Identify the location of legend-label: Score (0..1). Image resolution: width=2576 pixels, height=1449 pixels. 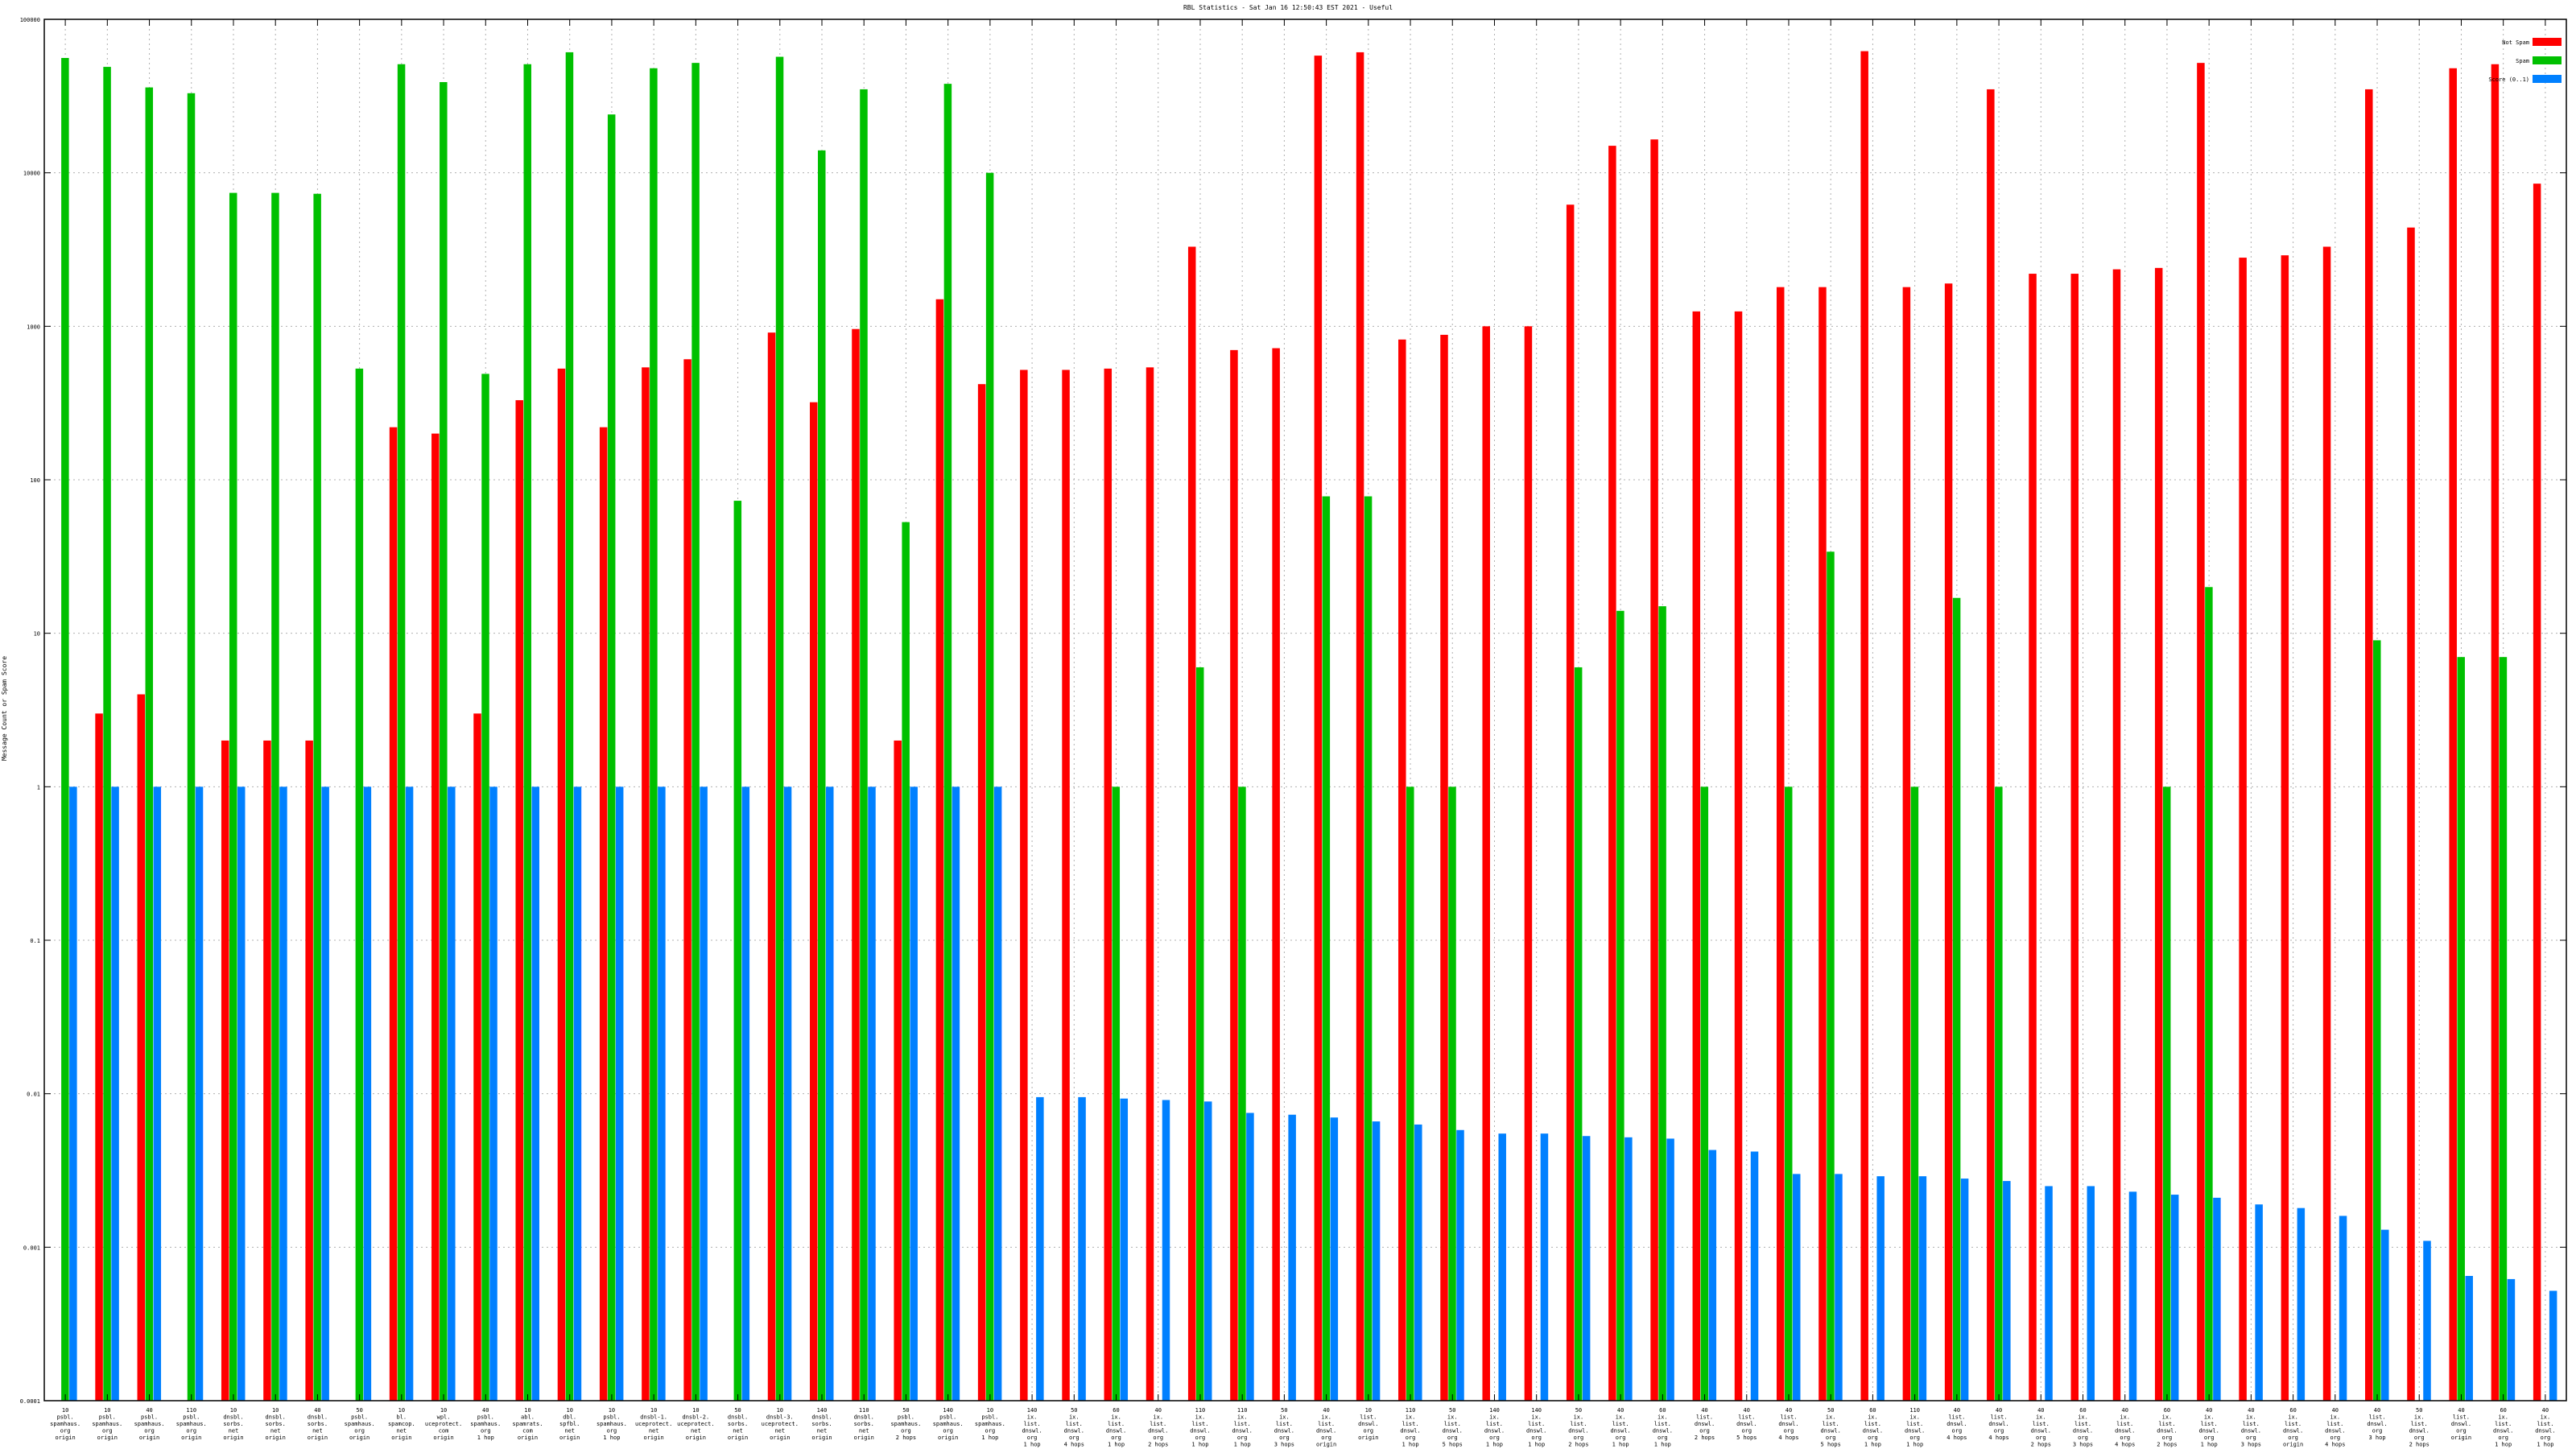
(2508, 79).